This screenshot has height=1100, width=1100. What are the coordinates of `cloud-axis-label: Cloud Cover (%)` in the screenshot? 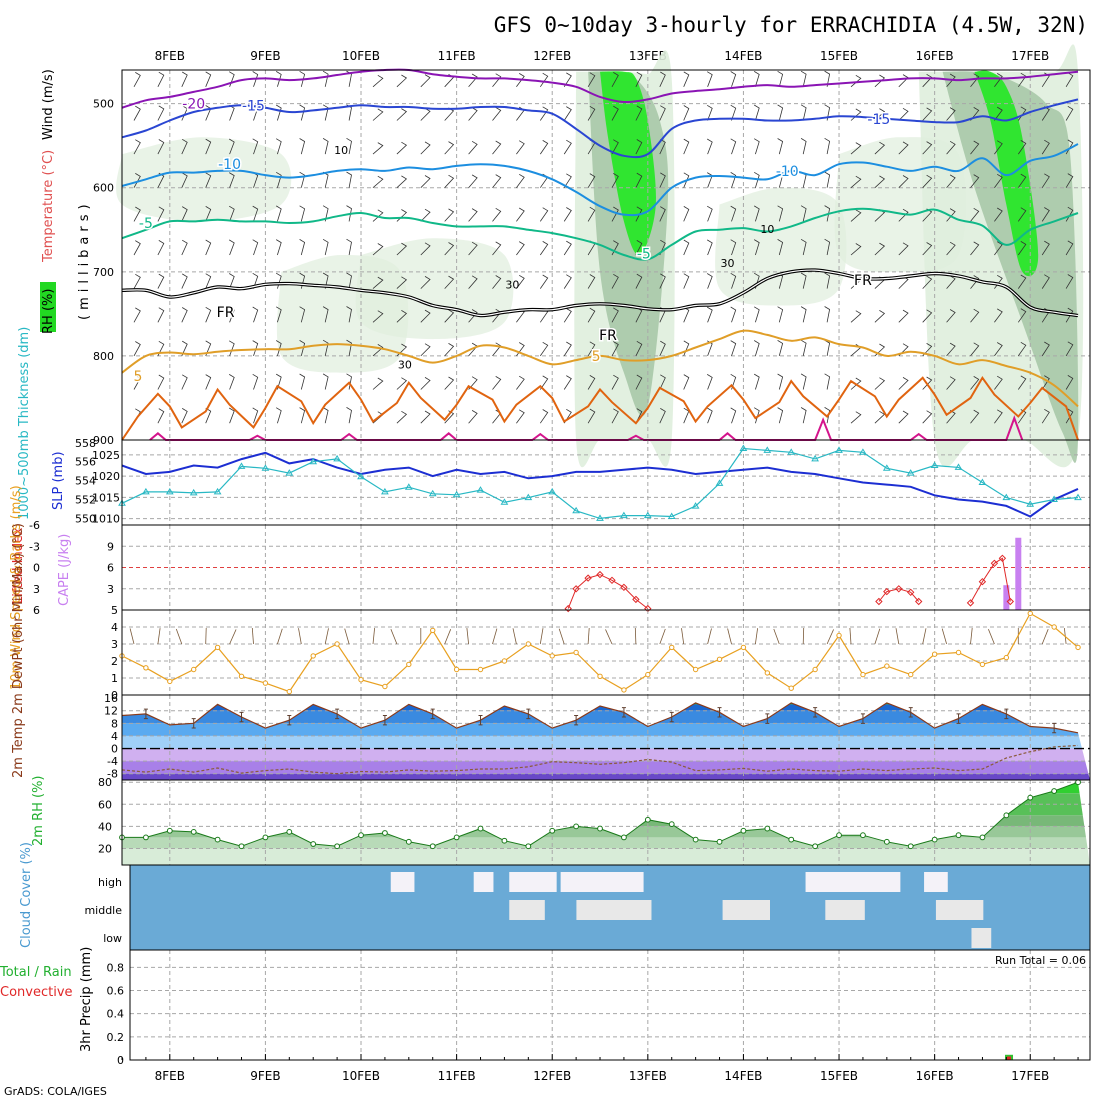 It's located at (26, 895).